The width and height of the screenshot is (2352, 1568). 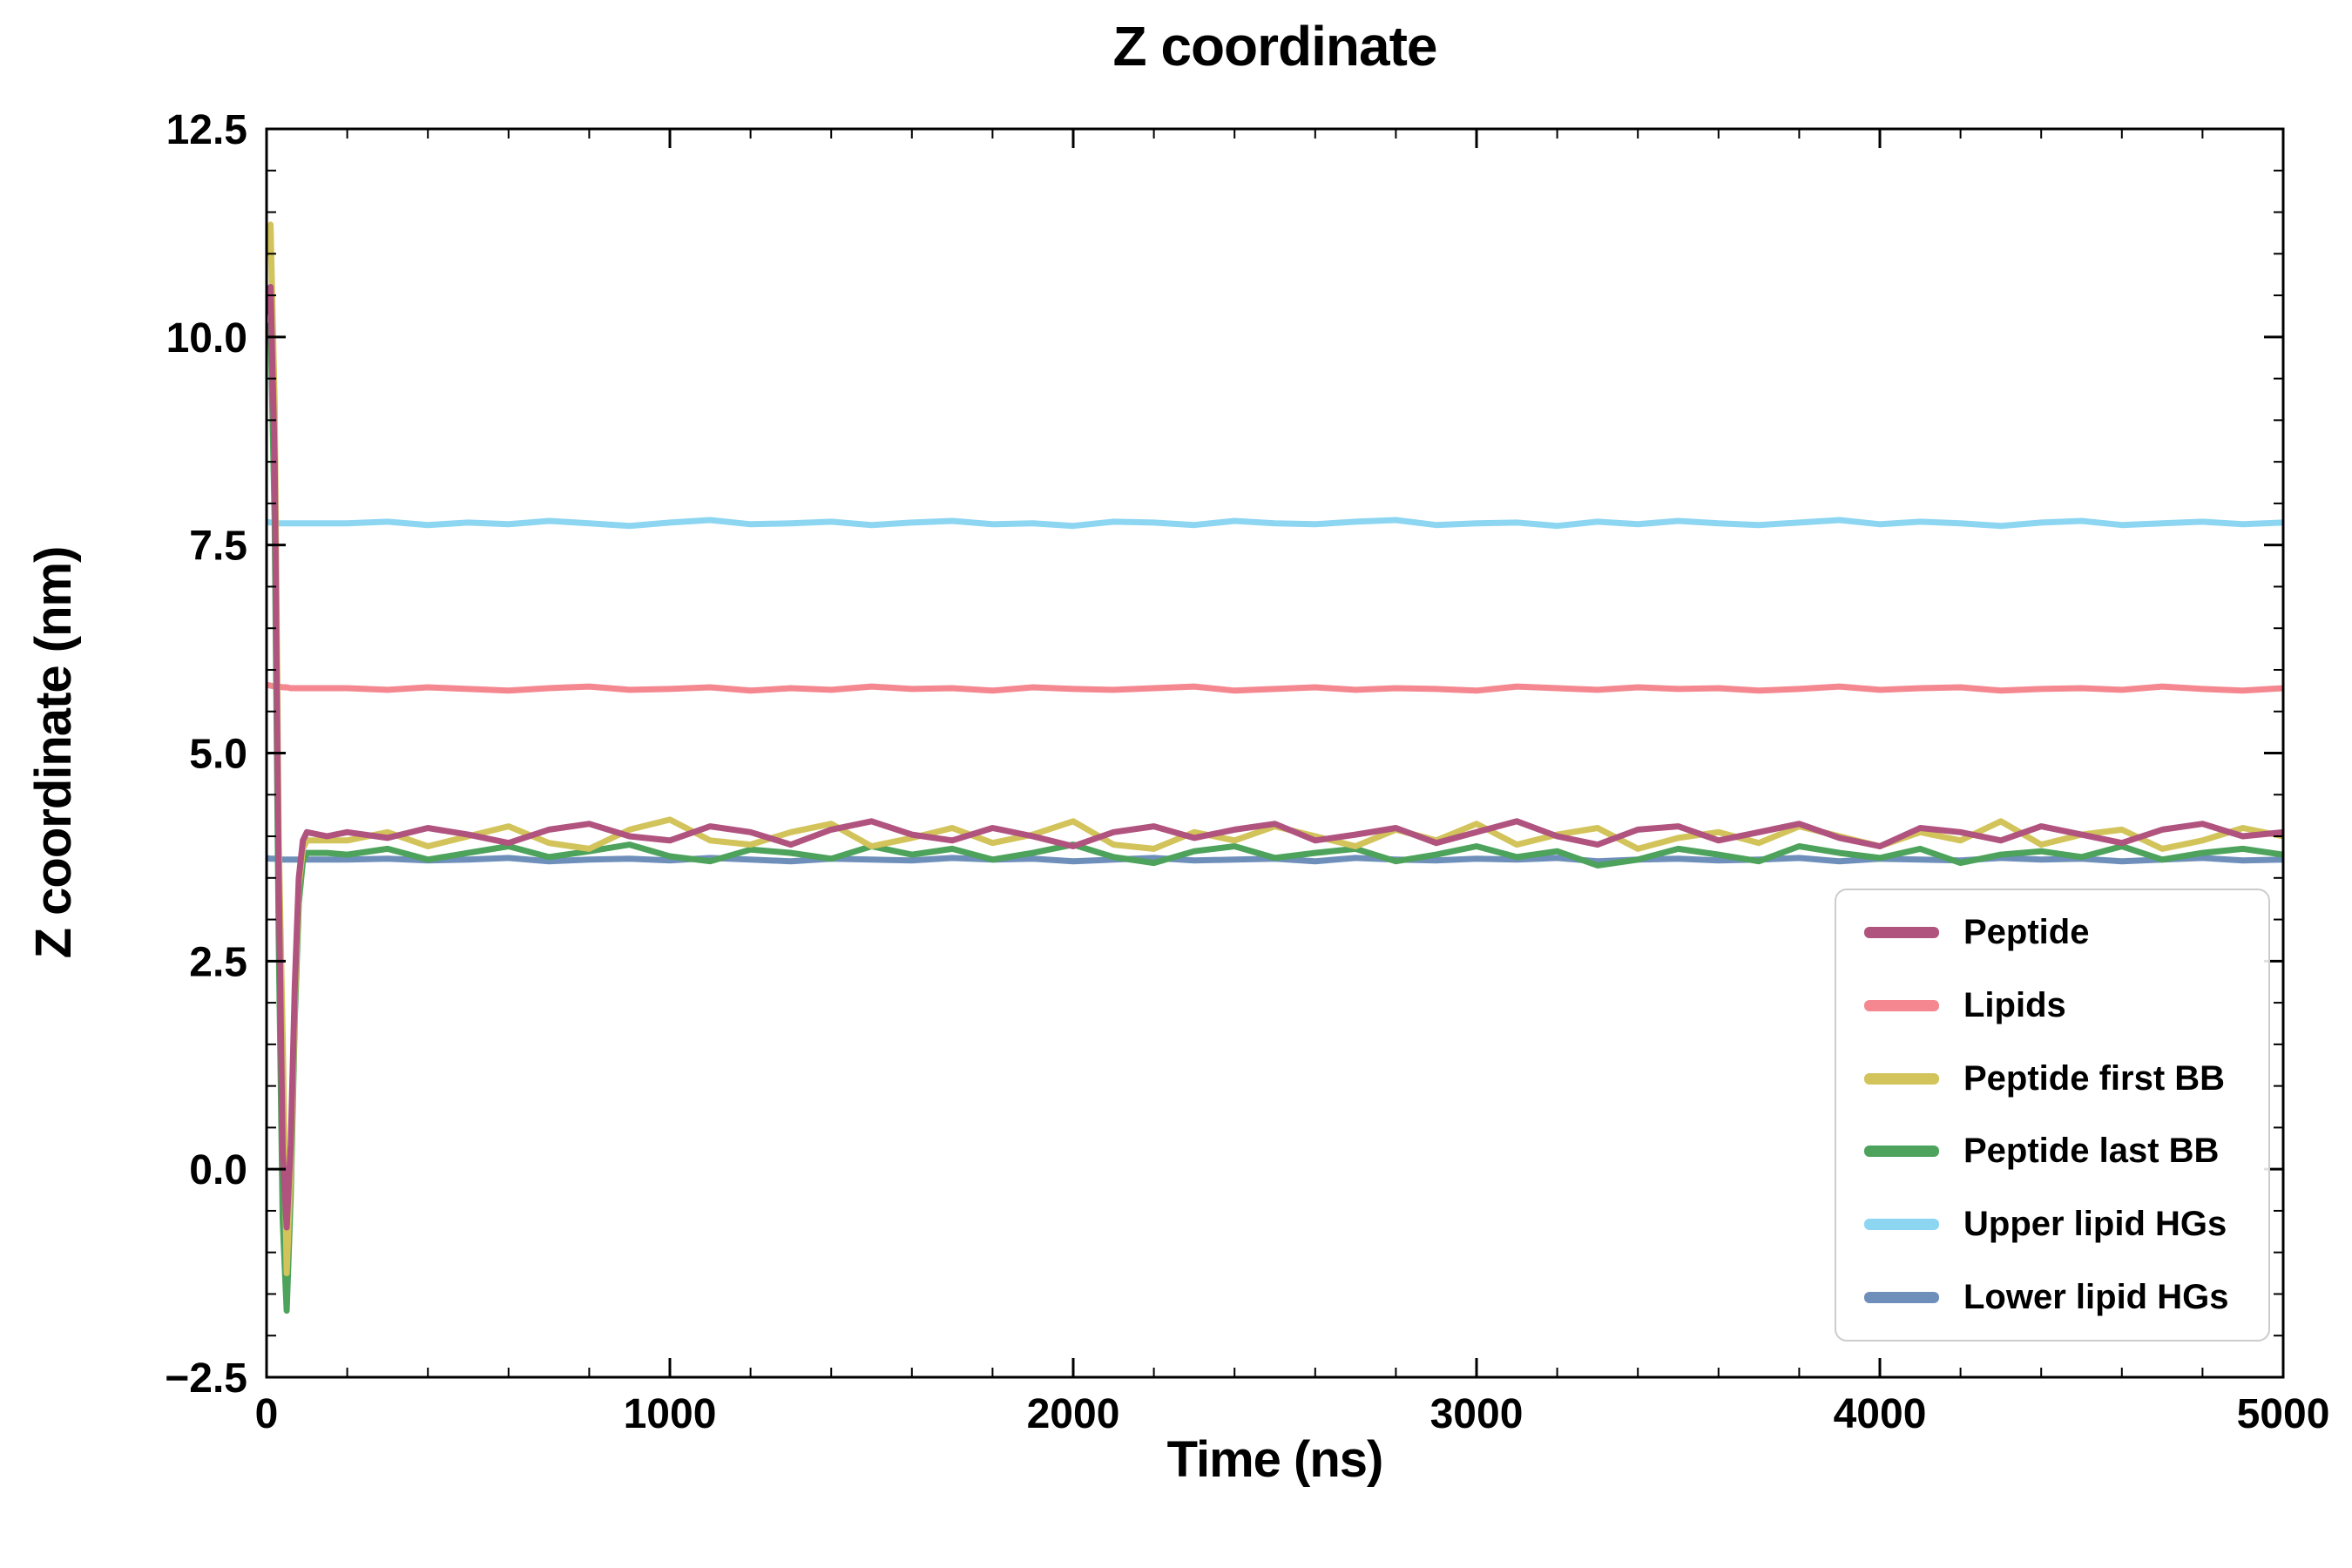 I want to click on legend-swatch-lower-lipid-hgs, so click(x=1901, y=1297).